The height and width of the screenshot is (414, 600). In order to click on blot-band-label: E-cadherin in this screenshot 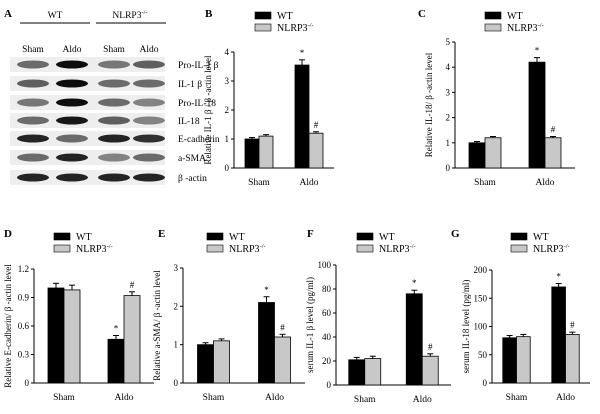, I will do `click(199, 140)`.